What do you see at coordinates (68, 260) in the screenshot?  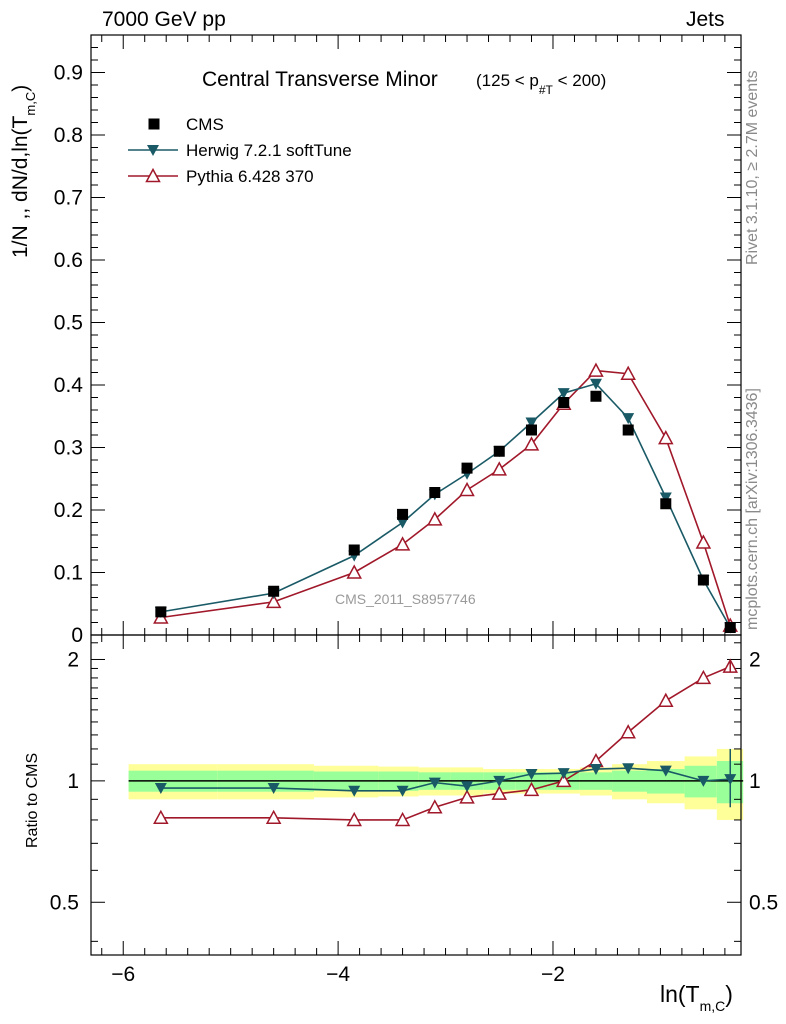 I see `y-tick-label: 0.6` at bounding box center [68, 260].